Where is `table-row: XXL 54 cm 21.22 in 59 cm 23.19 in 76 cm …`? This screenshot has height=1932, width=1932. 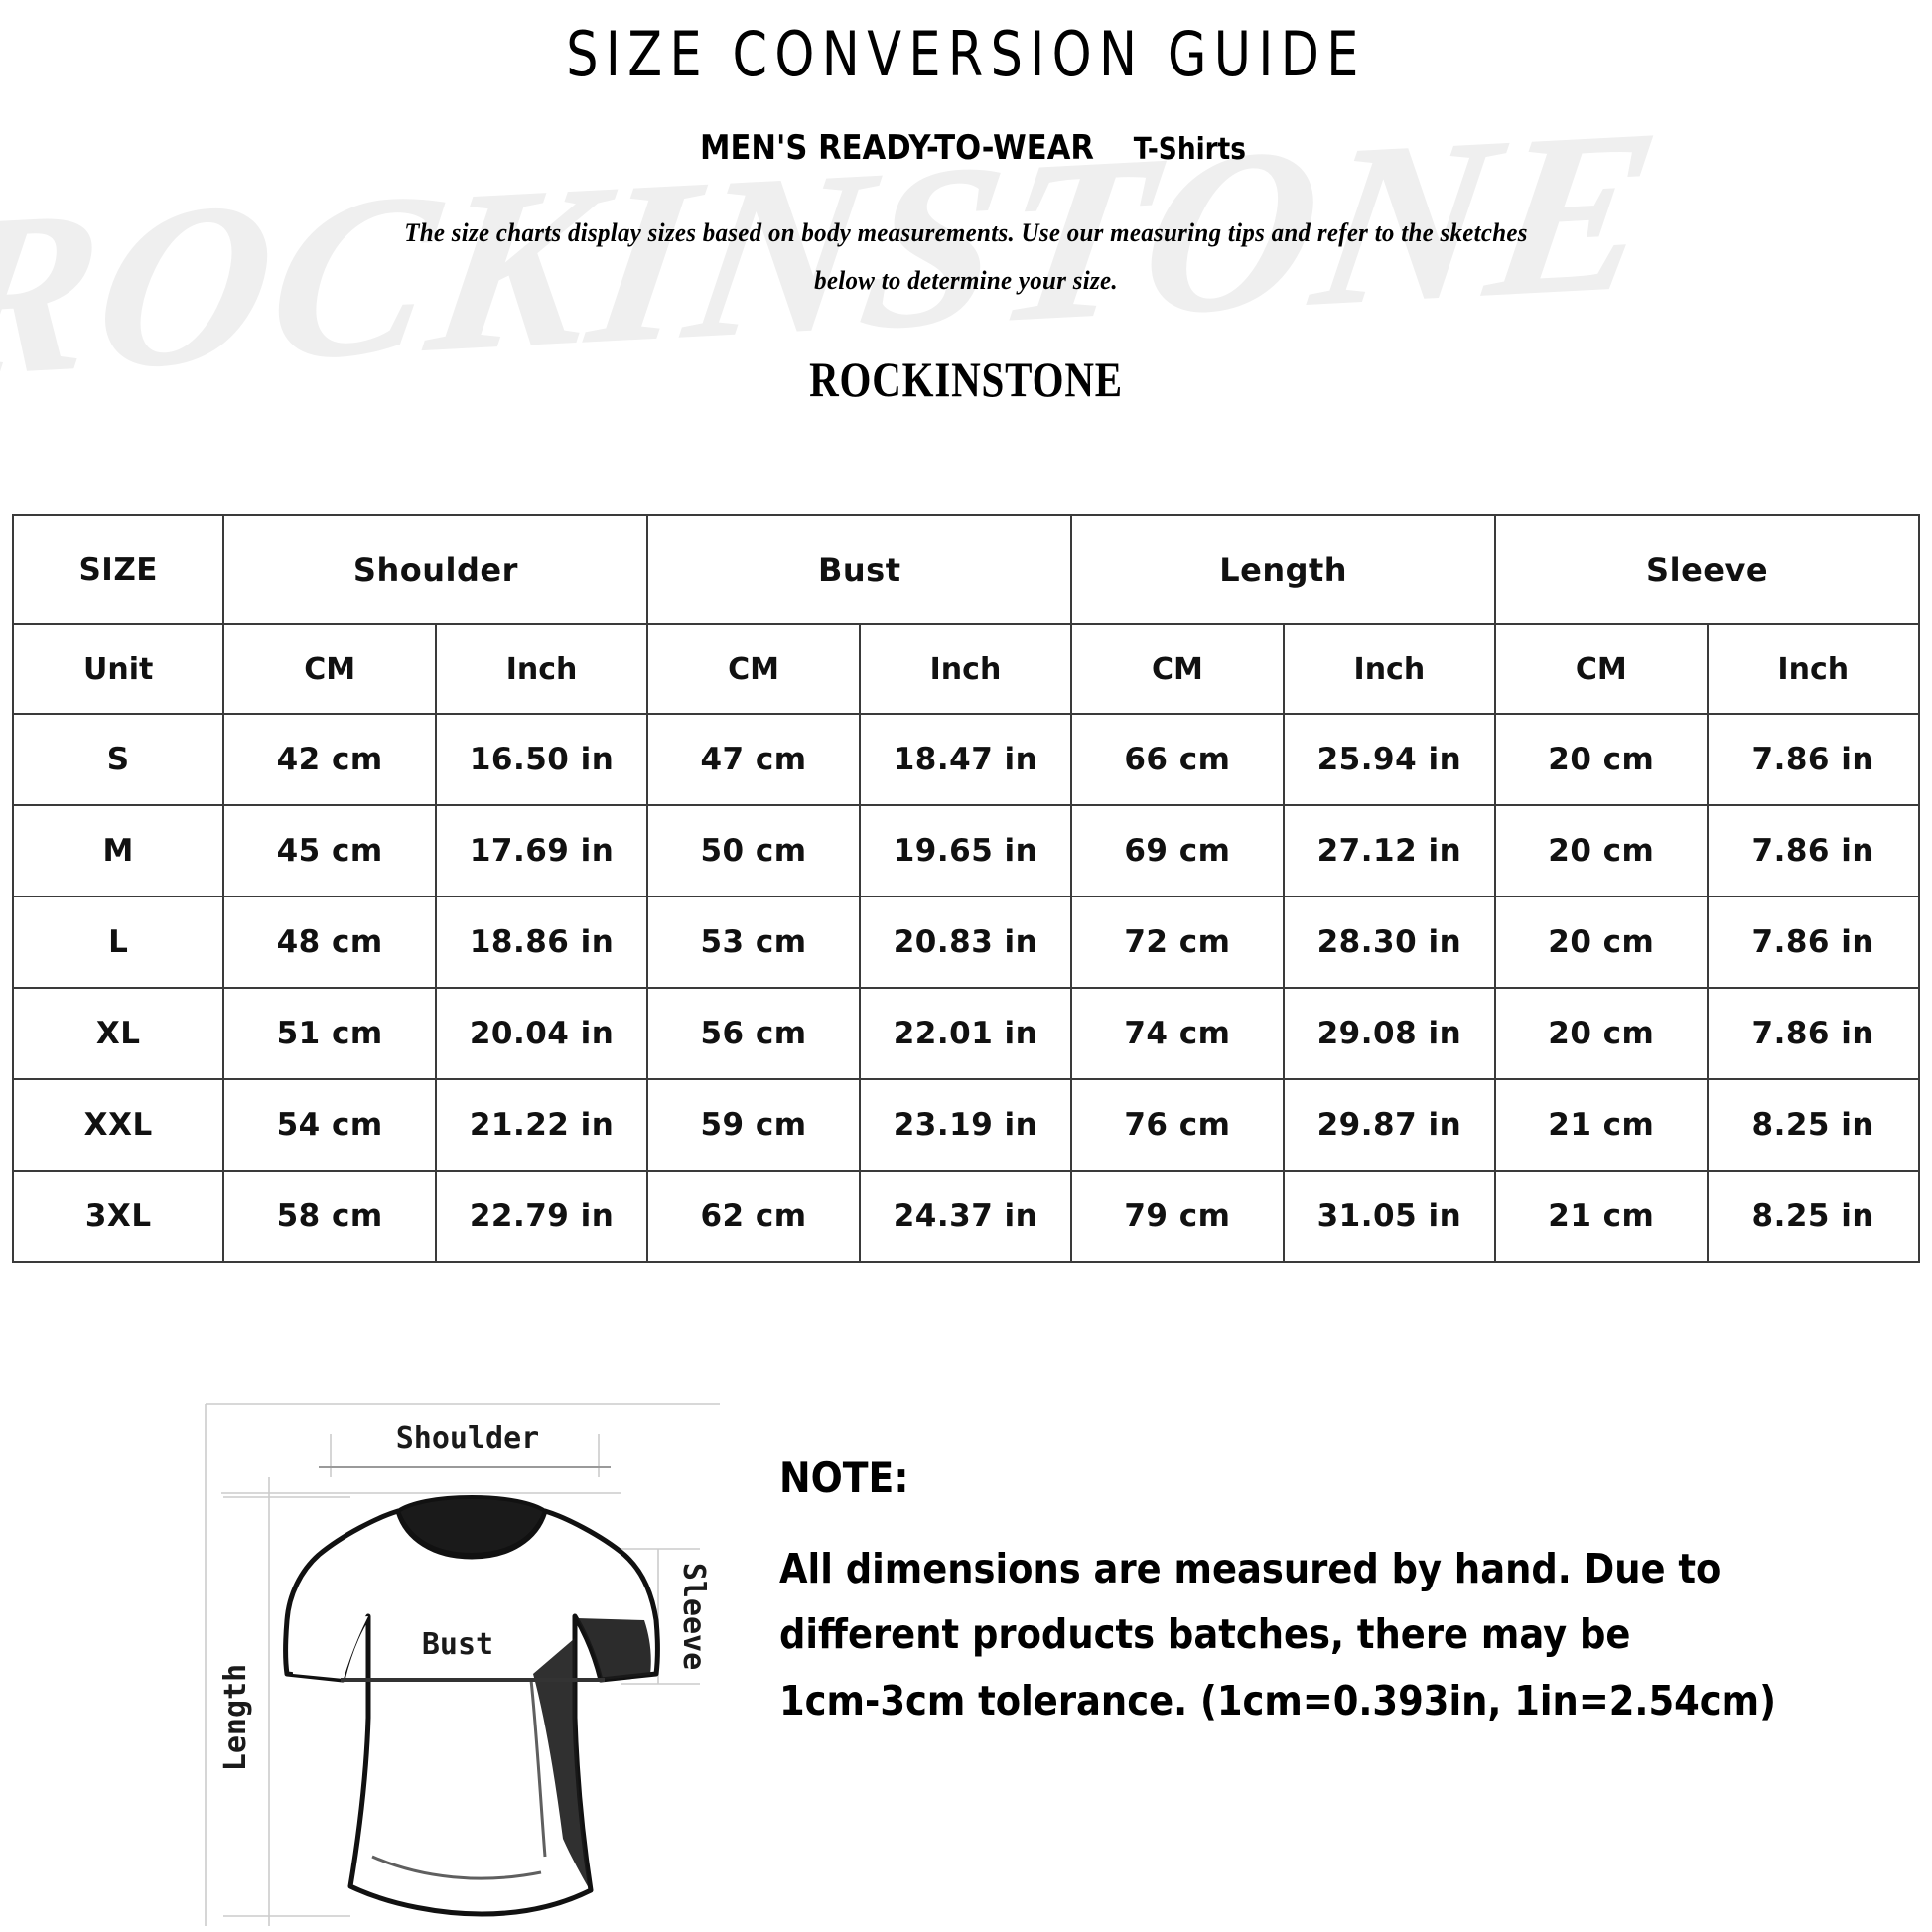
table-row: XXL 54 cm 21.22 in 59 cm 23.19 in 76 cm … is located at coordinates (966, 1125).